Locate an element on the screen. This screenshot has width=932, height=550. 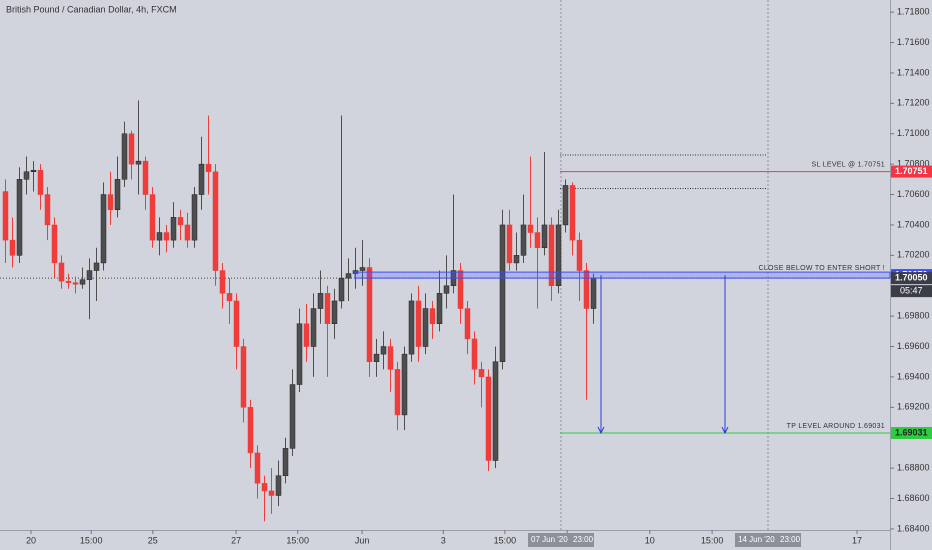
x-tick-label: 17 is located at coordinates (857, 540).